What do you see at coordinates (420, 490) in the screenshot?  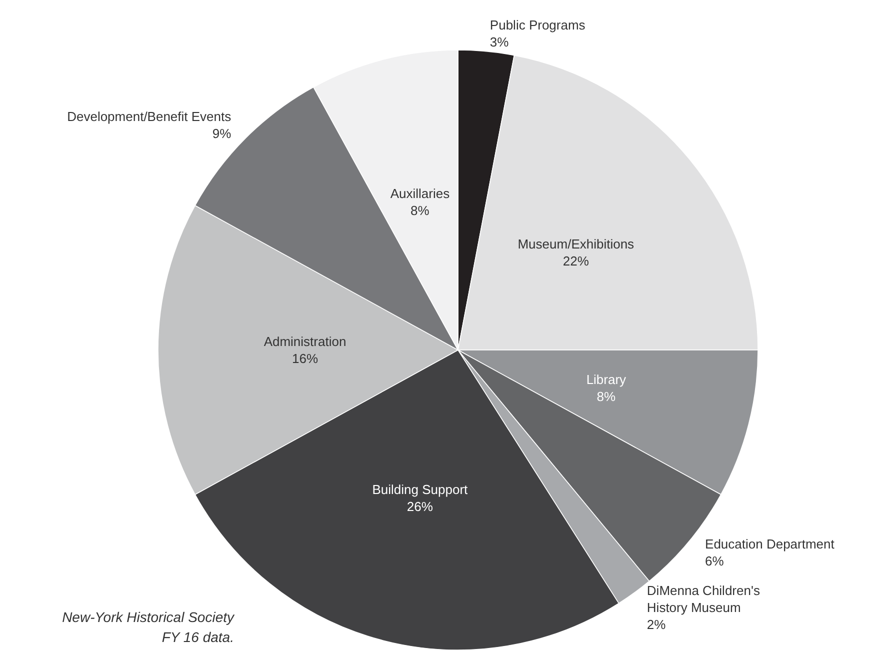 I see `slice-label: Building Support` at bounding box center [420, 490].